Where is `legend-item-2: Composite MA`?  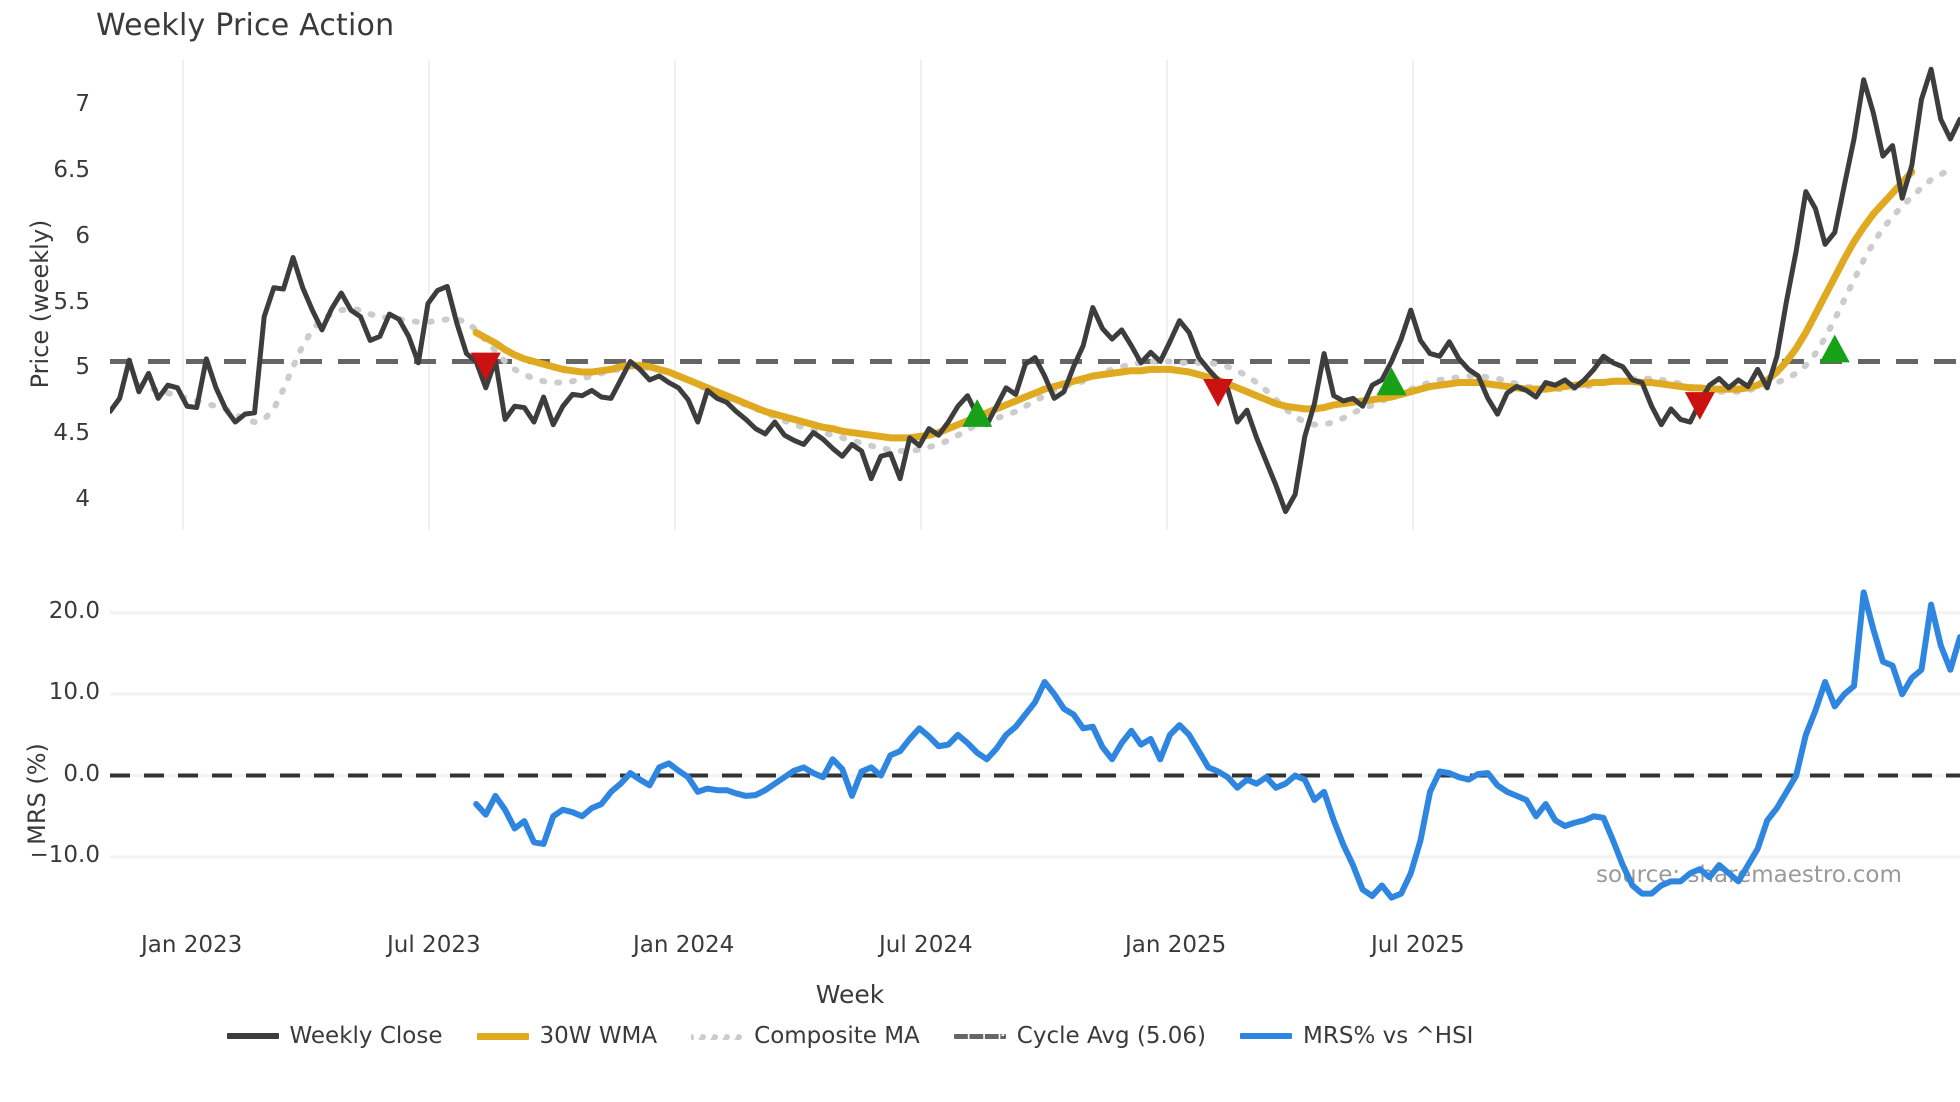
legend-item-2: Composite MA is located at coordinates (805, 1036).